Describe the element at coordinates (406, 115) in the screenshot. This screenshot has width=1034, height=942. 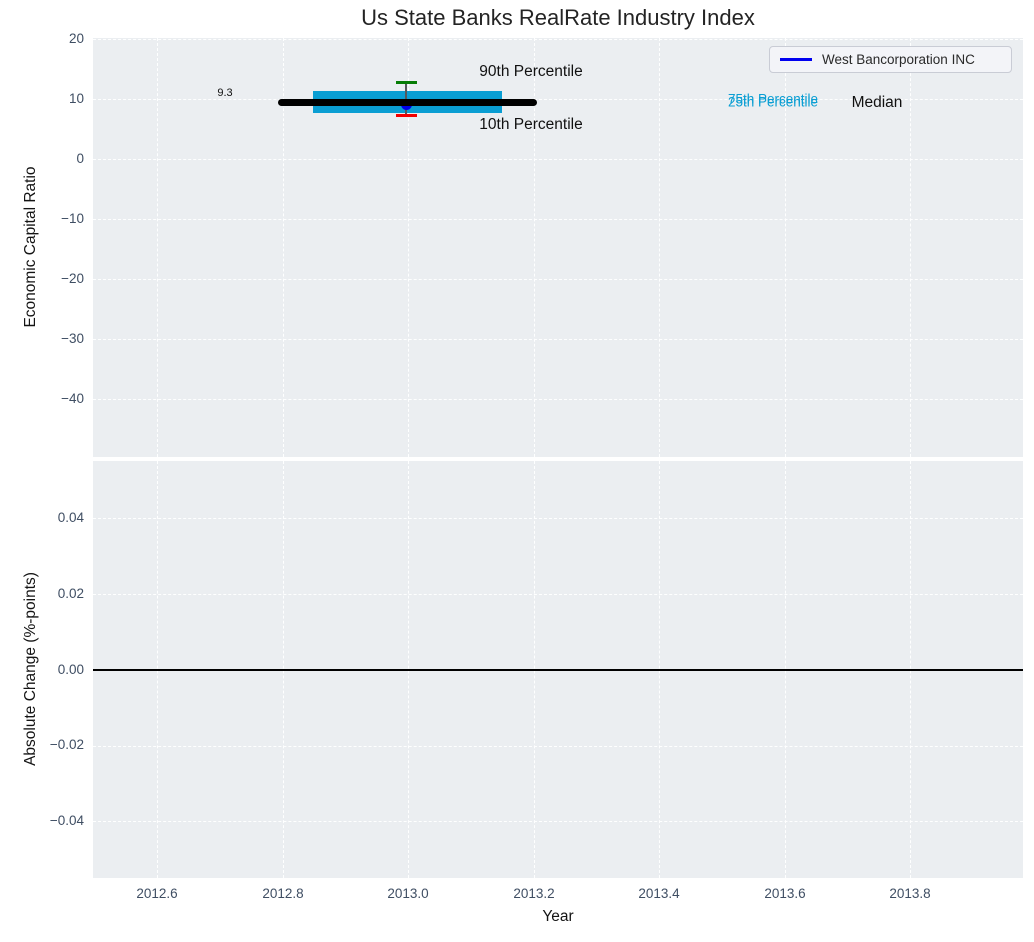
I see `10th-percentile-cap` at that location.